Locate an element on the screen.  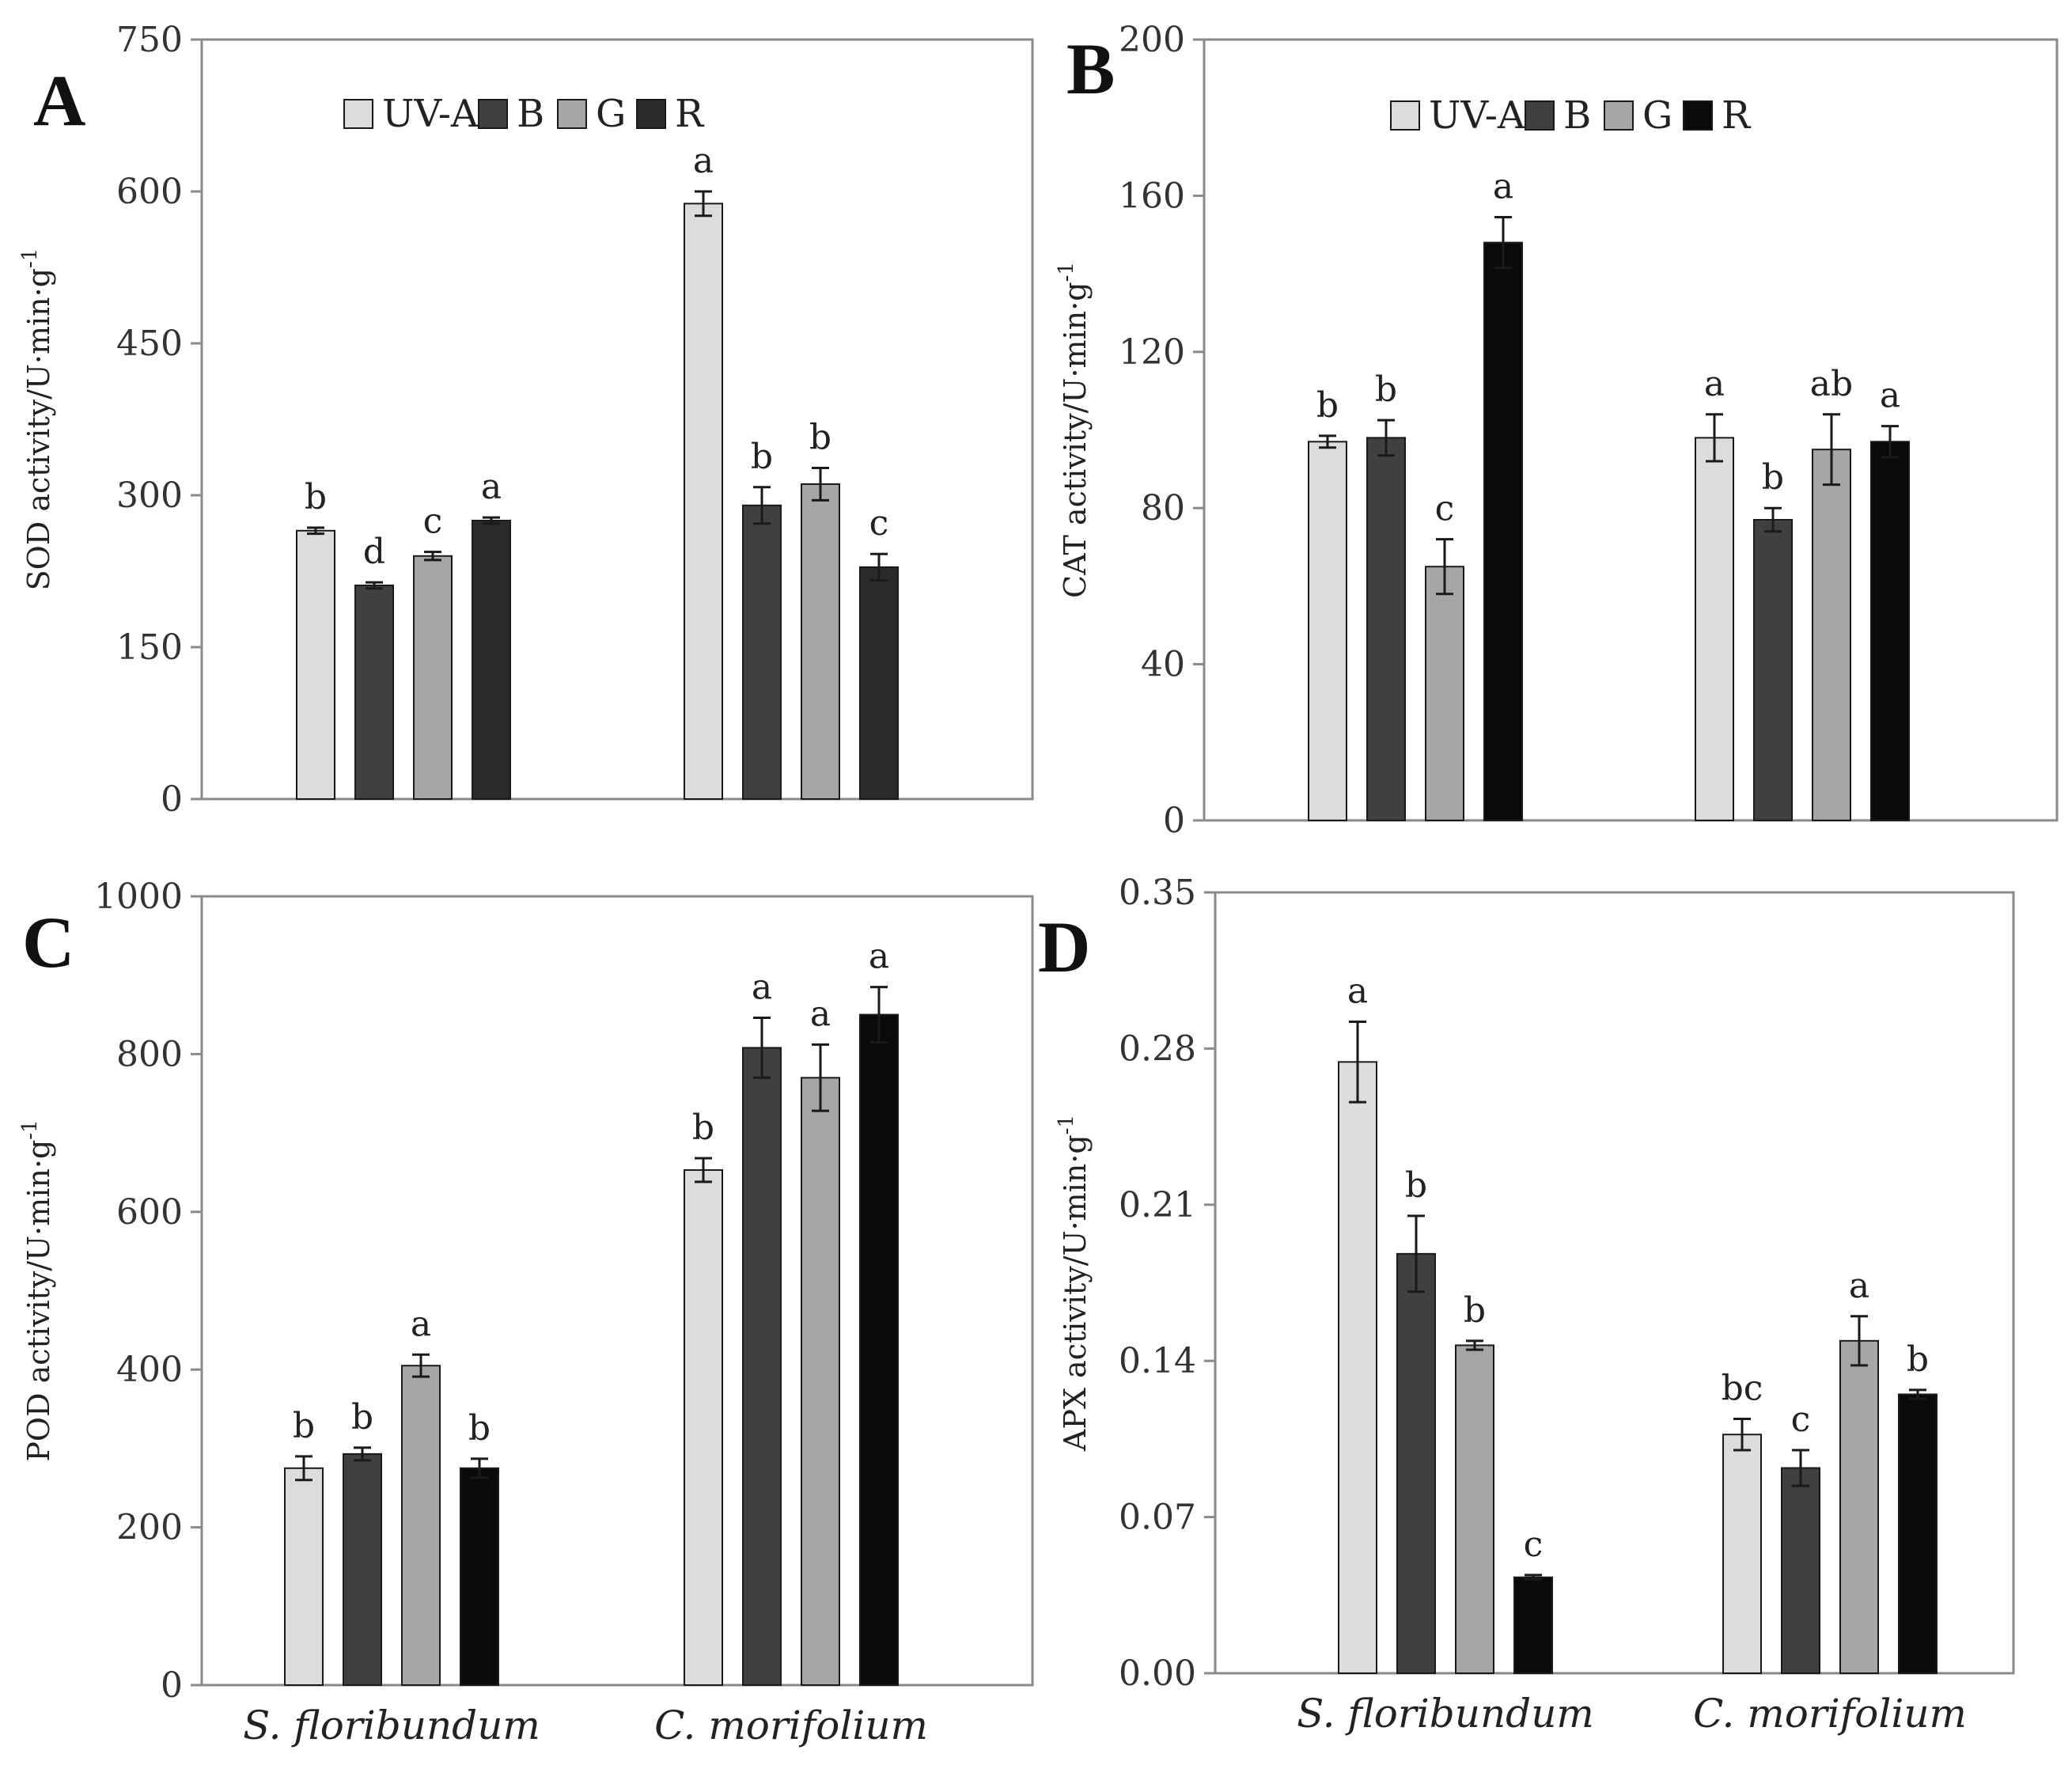
legend-swatch-r is located at coordinates (1698, 115).